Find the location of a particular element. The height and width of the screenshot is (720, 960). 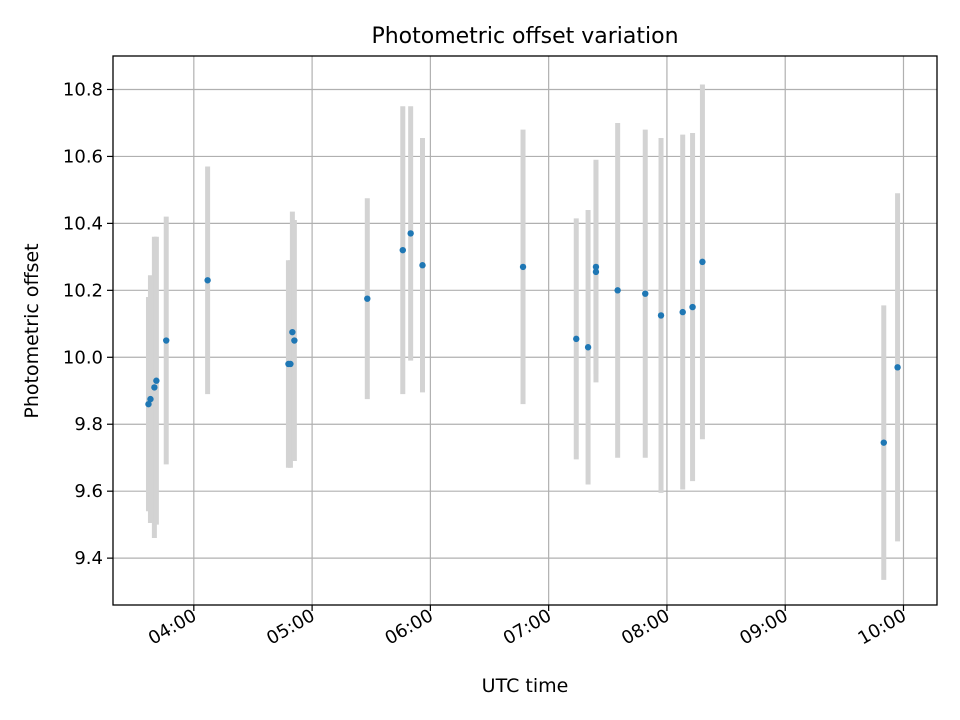

y-tick-label: 10.0 is located at coordinates (83, 357).